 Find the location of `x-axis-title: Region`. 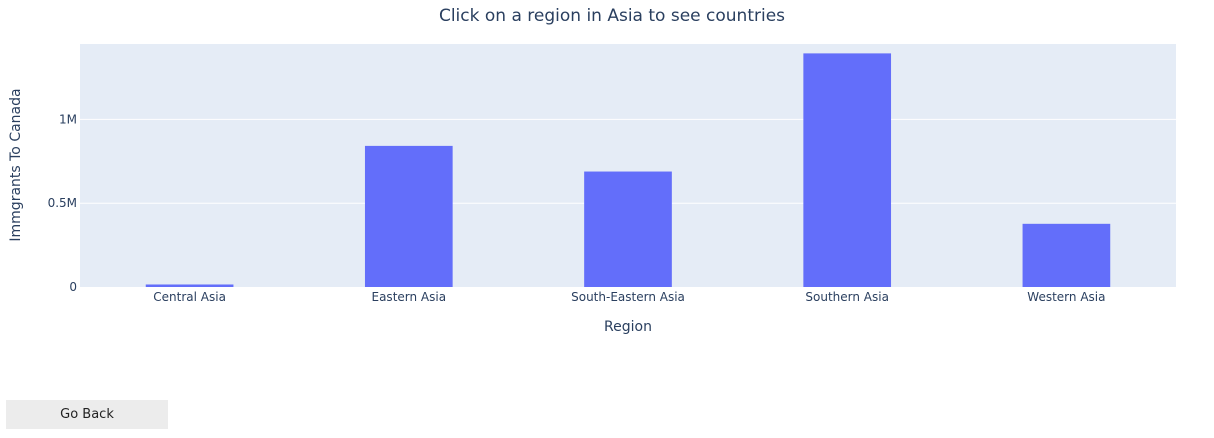

x-axis-title: Region is located at coordinates (628, 327).